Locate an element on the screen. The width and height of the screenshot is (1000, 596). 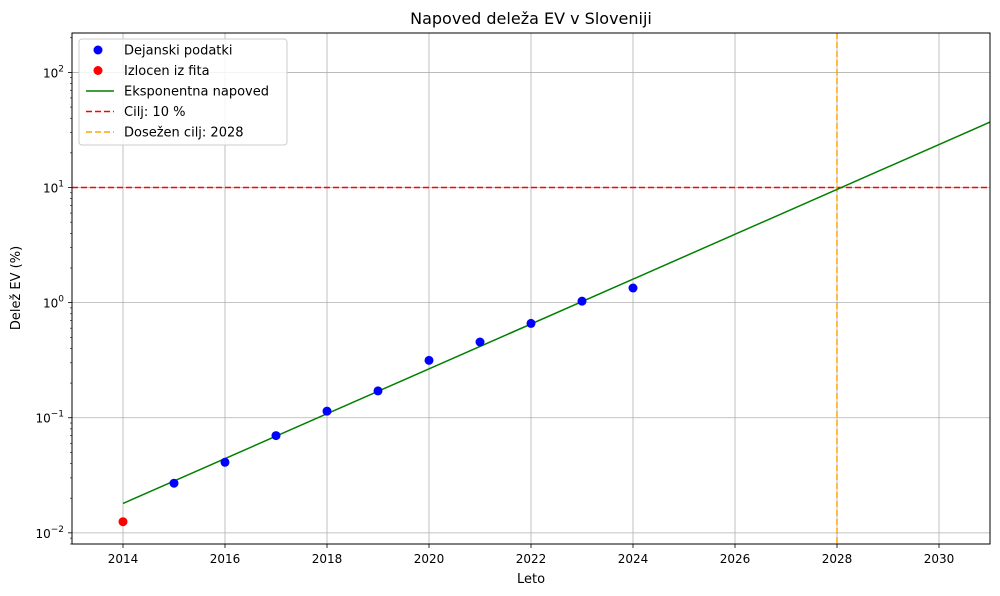
x-tick-label: 2024 is located at coordinates (633, 559).